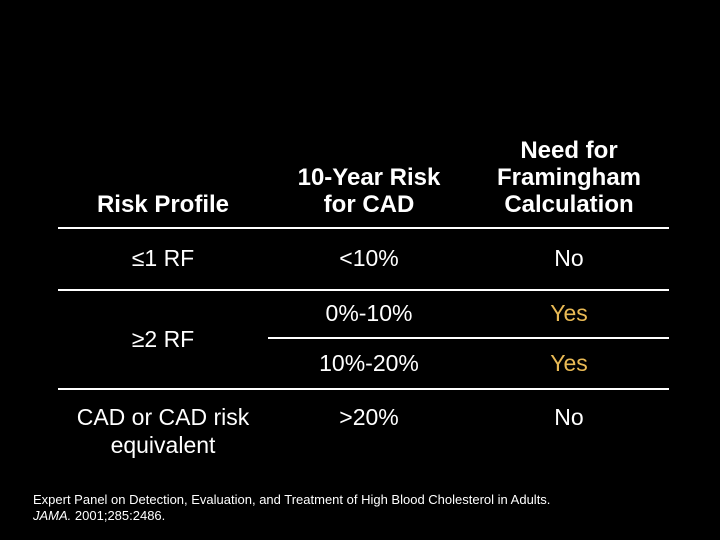  Describe the element at coordinates (369, 362) in the screenshot. I see `row2-subrow2-risk-cell: 10%-20%` at that location.